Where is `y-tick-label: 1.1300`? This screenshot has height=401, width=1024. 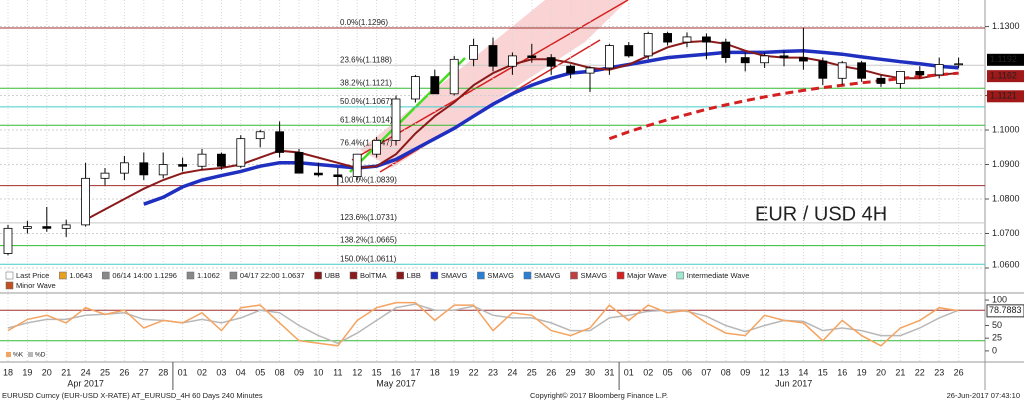 y-tick-label: 1.1300 is located at coordinates (1006, 26).